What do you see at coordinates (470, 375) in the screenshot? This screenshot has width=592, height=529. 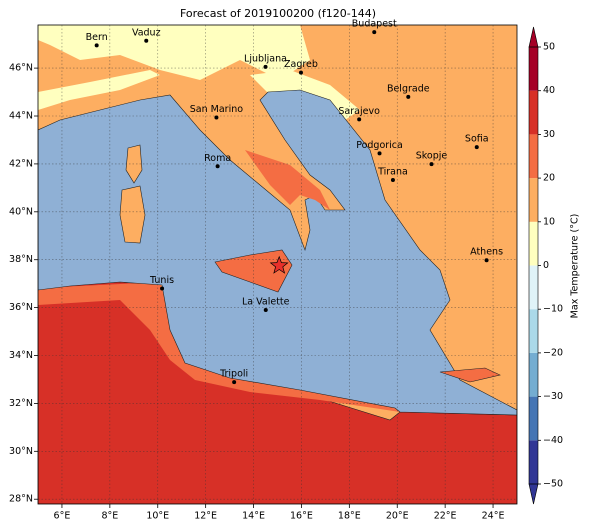 I see `crete` at bounding box center [470, 375].